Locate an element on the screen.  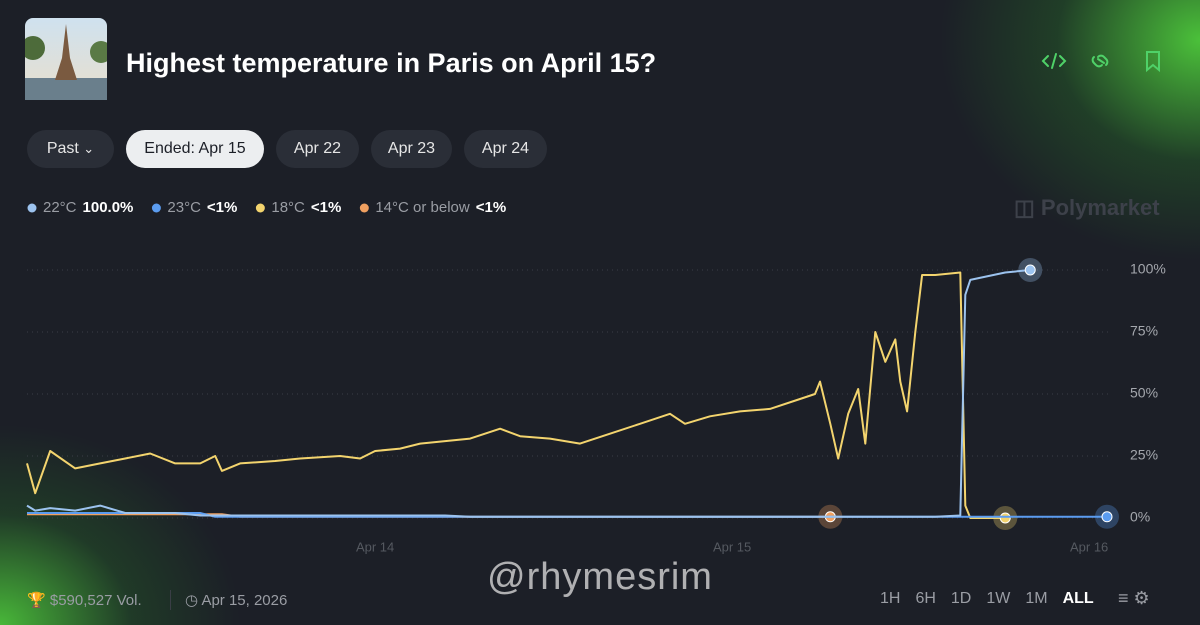
filter-button: Past ⌄ is located at coordinates (70, 149).